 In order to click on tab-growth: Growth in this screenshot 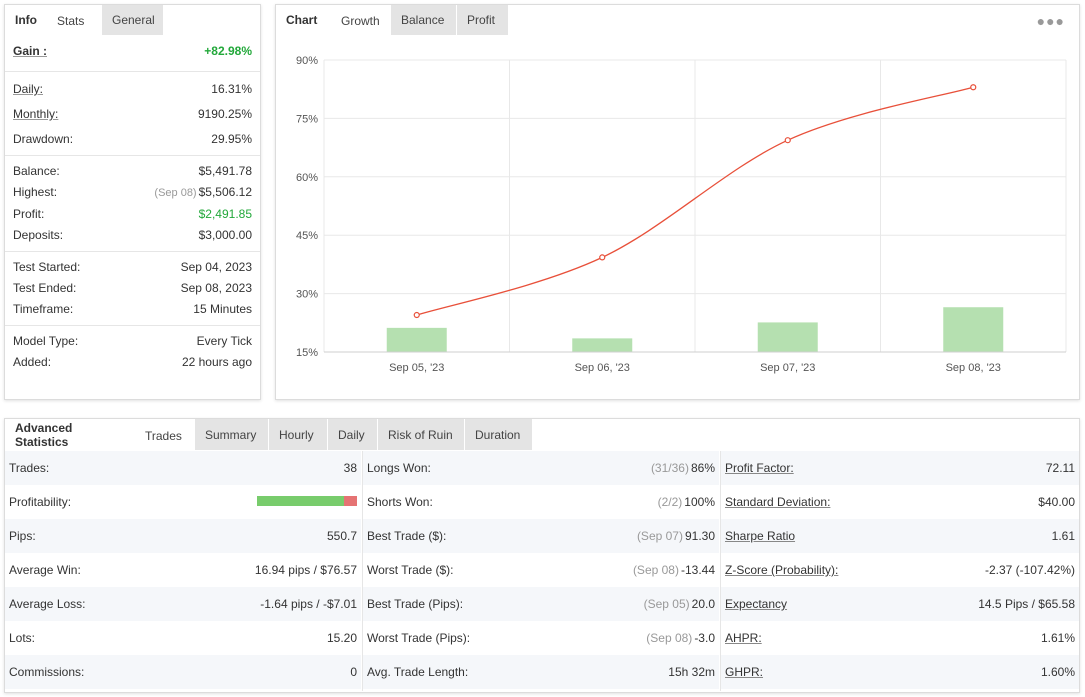, I will do `click(361, 20)`.